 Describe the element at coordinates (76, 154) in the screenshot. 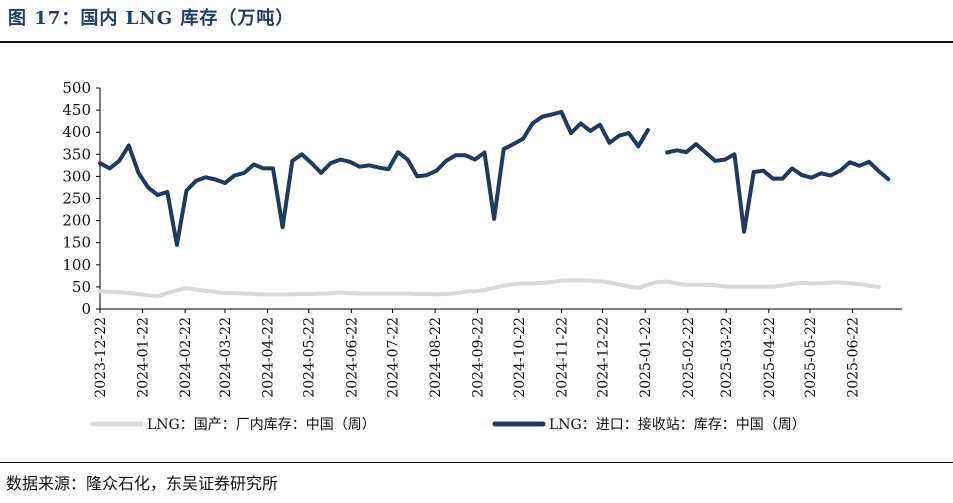

I see `y-tick-label: 350` at that location.